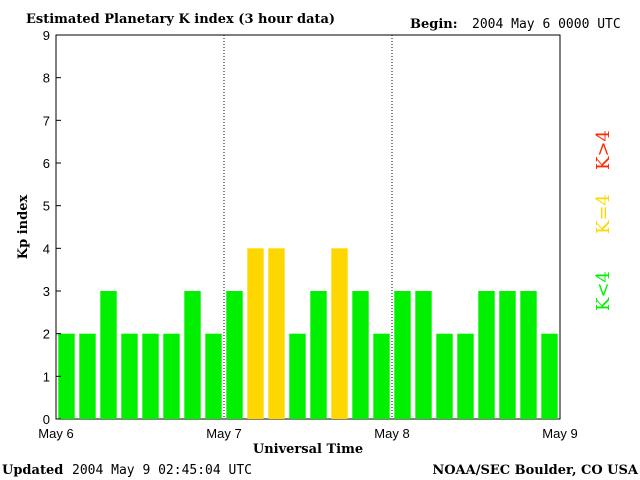 This screenshot has height=480, width=640. What do you see at coordinates (546, 24) in the screenshot?
I see `begin-value: 2004 May 6 0000 UTC` at bounding box center [546, 24].